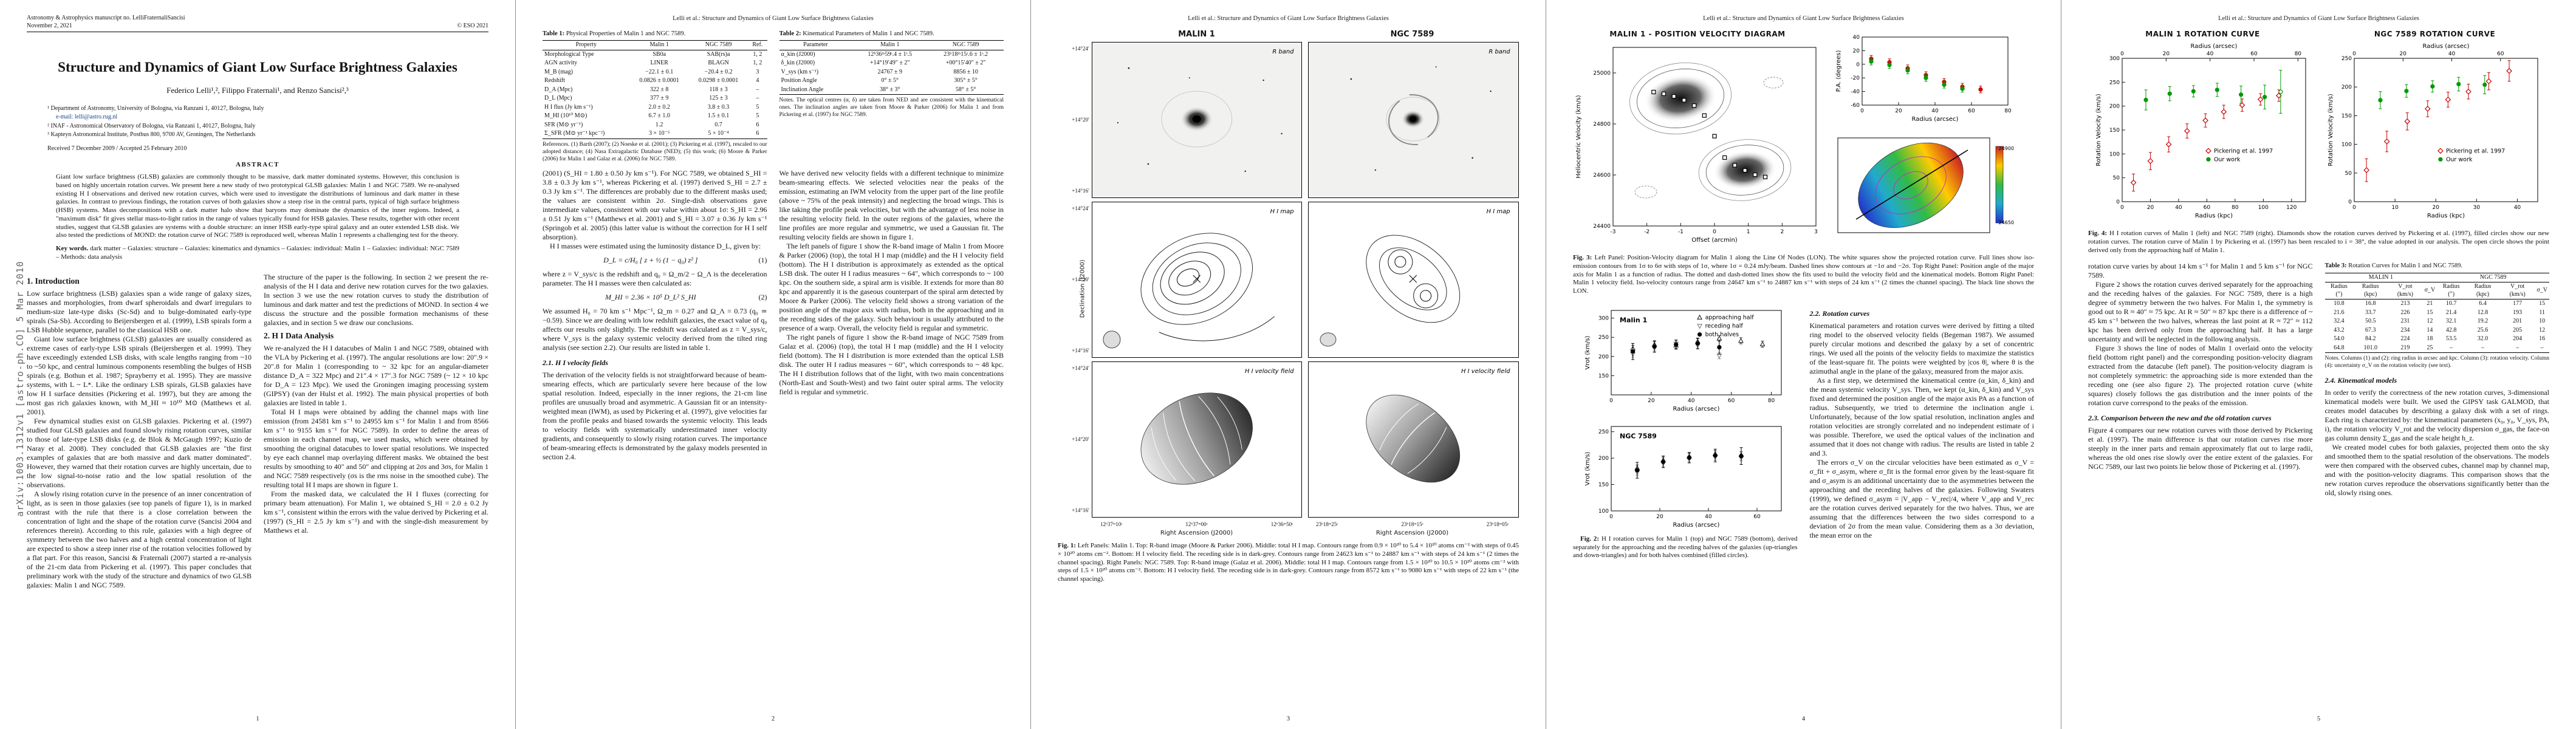 The height and width of the screenshot is (729, 2576). I want to click on cell: 322 ± 8, so click(659, 90).